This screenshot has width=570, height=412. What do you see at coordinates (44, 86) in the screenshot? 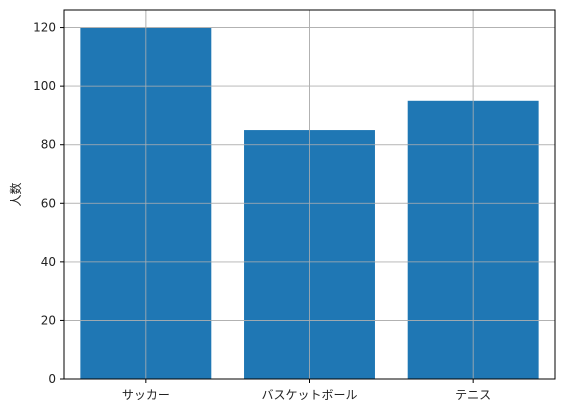
I see `y-tick-label: 100` at bounding box center [44, 86].